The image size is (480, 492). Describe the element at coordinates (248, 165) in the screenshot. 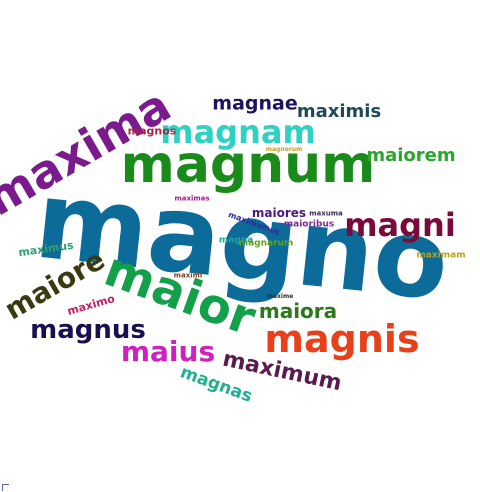

I see `word-magnum: magnum` at that location.